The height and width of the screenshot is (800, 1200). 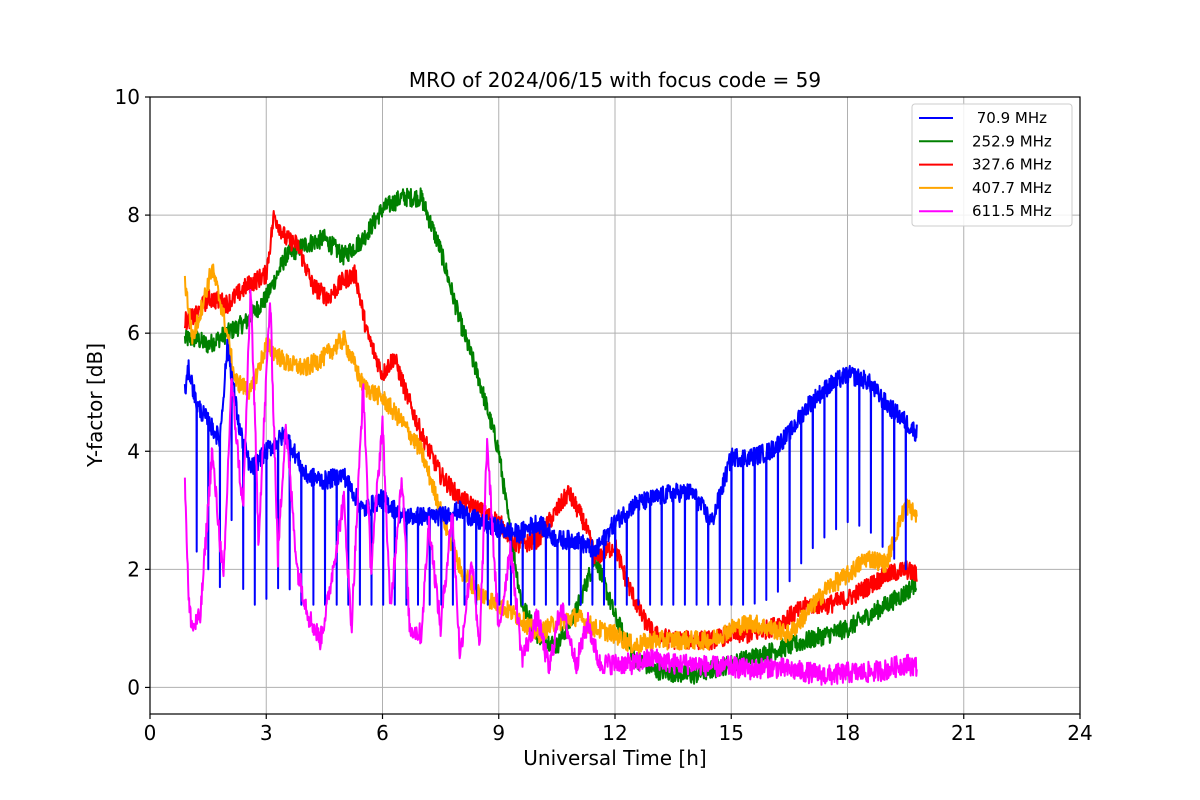 I want to click on y-axis-label: Y-factor [dB], so click(x=95, y=405).